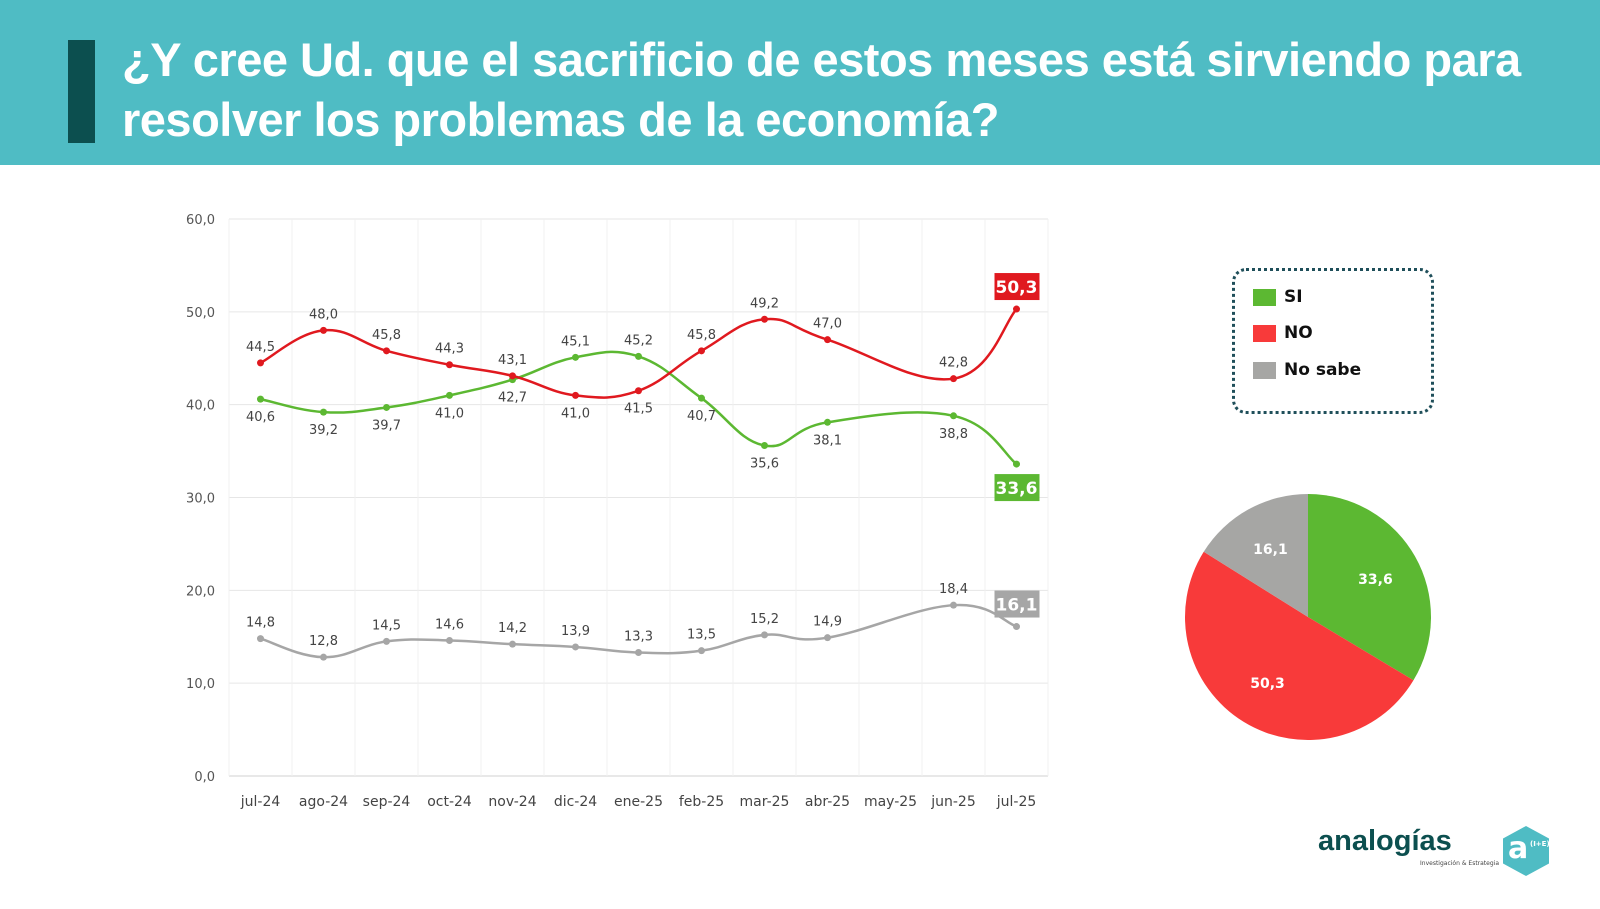 The image size is (1600, 909). What do you see at coordinates (953, 802) in the screenshot?
I see `x-tick-label: jun-25` at bounding box center [953, 802].